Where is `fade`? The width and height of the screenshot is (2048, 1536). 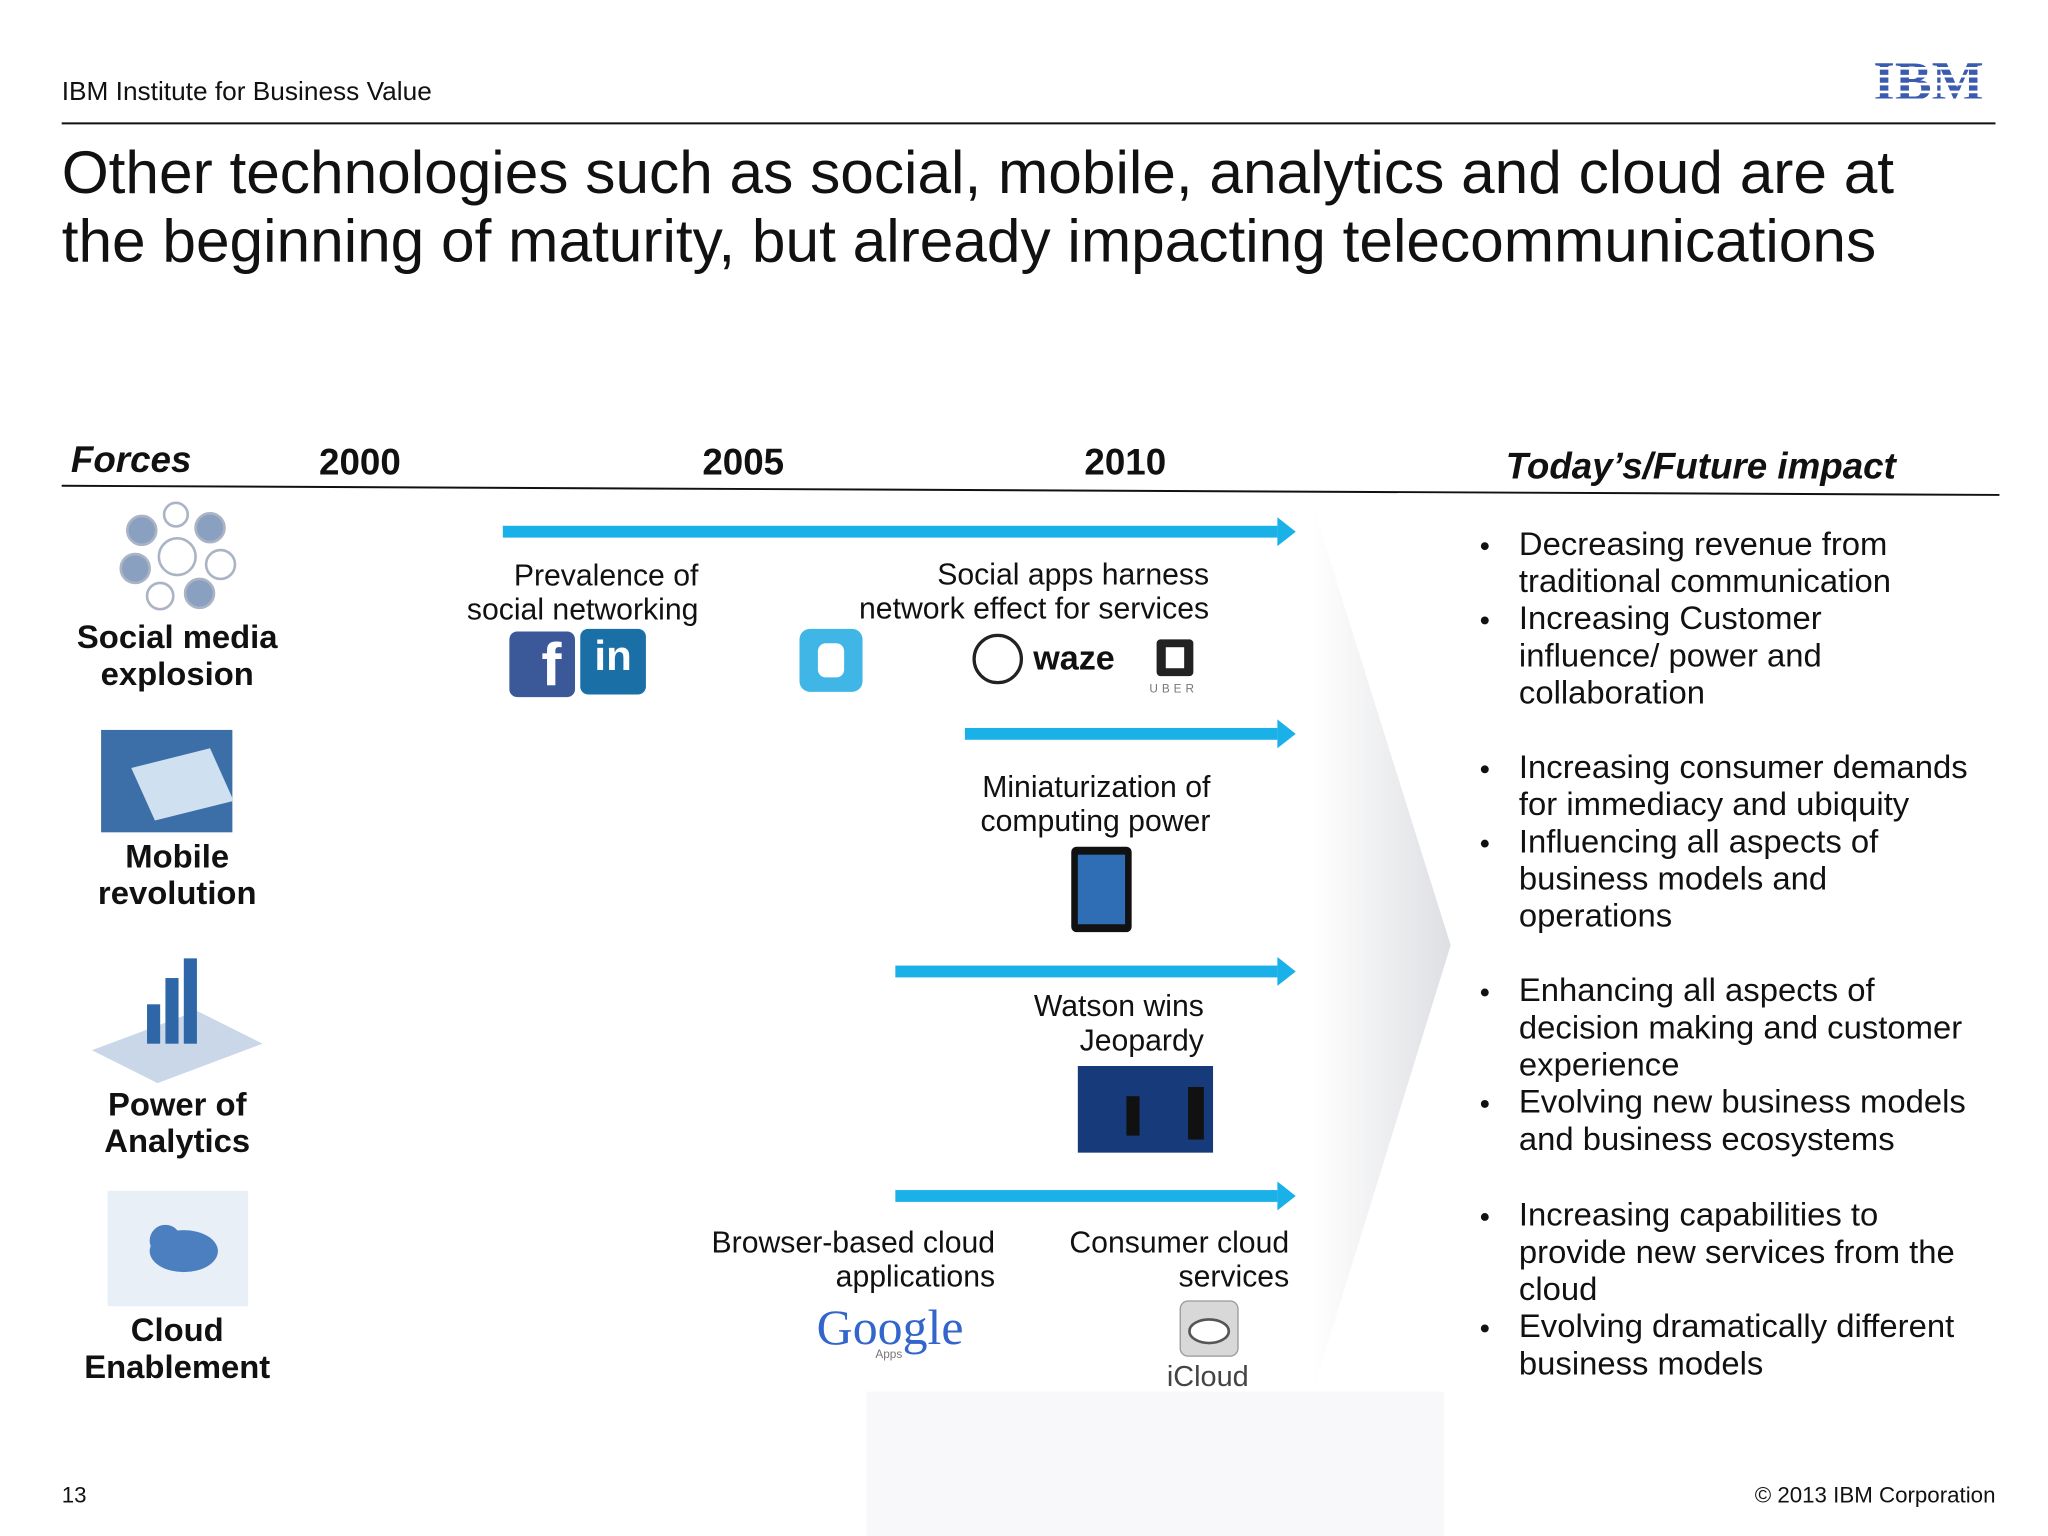 fade is located at coordinates (1155, 1463).